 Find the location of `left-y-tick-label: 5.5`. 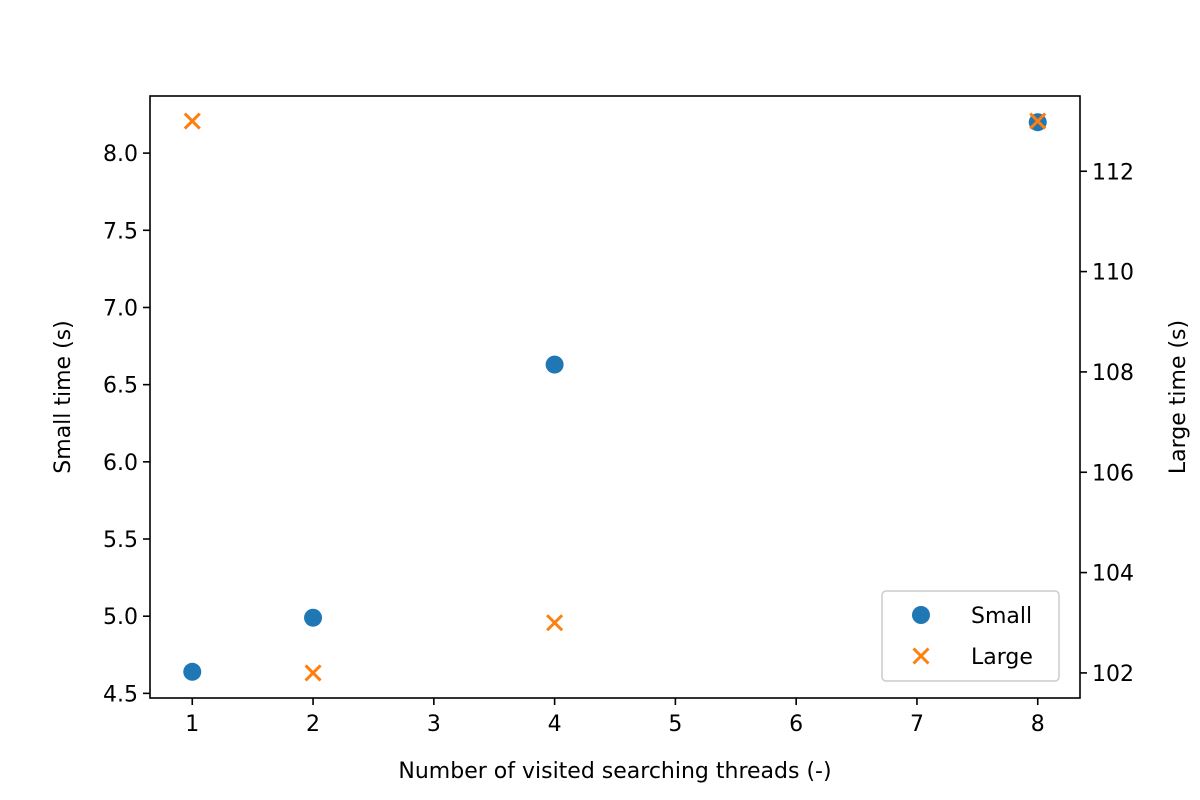

left-y-tick-label: 5.5 is located at coordinates (120, 540).